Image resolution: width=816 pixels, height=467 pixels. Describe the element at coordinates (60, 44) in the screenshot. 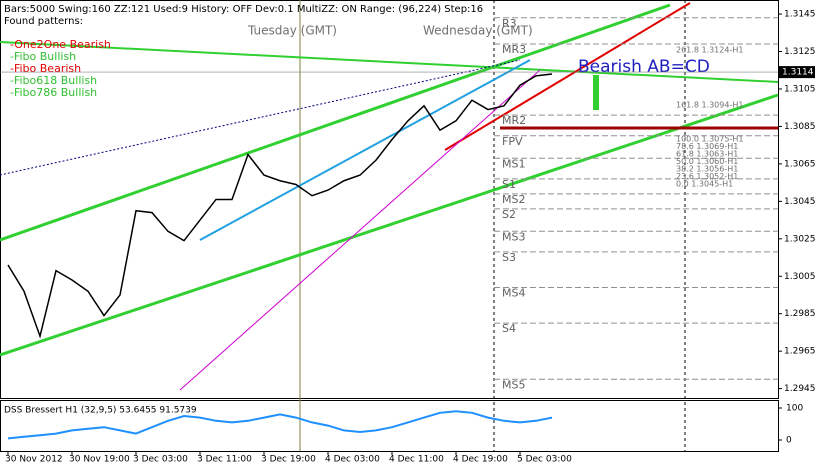

I see `pattern-label: -One2One Bearish` at that location.